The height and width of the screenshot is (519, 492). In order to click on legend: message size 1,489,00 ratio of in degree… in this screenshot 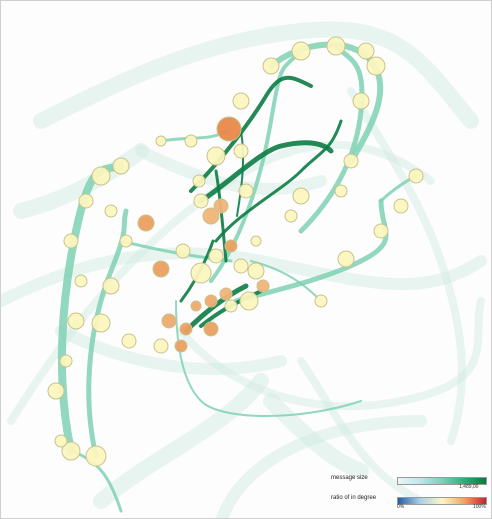, I will do `click(408, 493)`.